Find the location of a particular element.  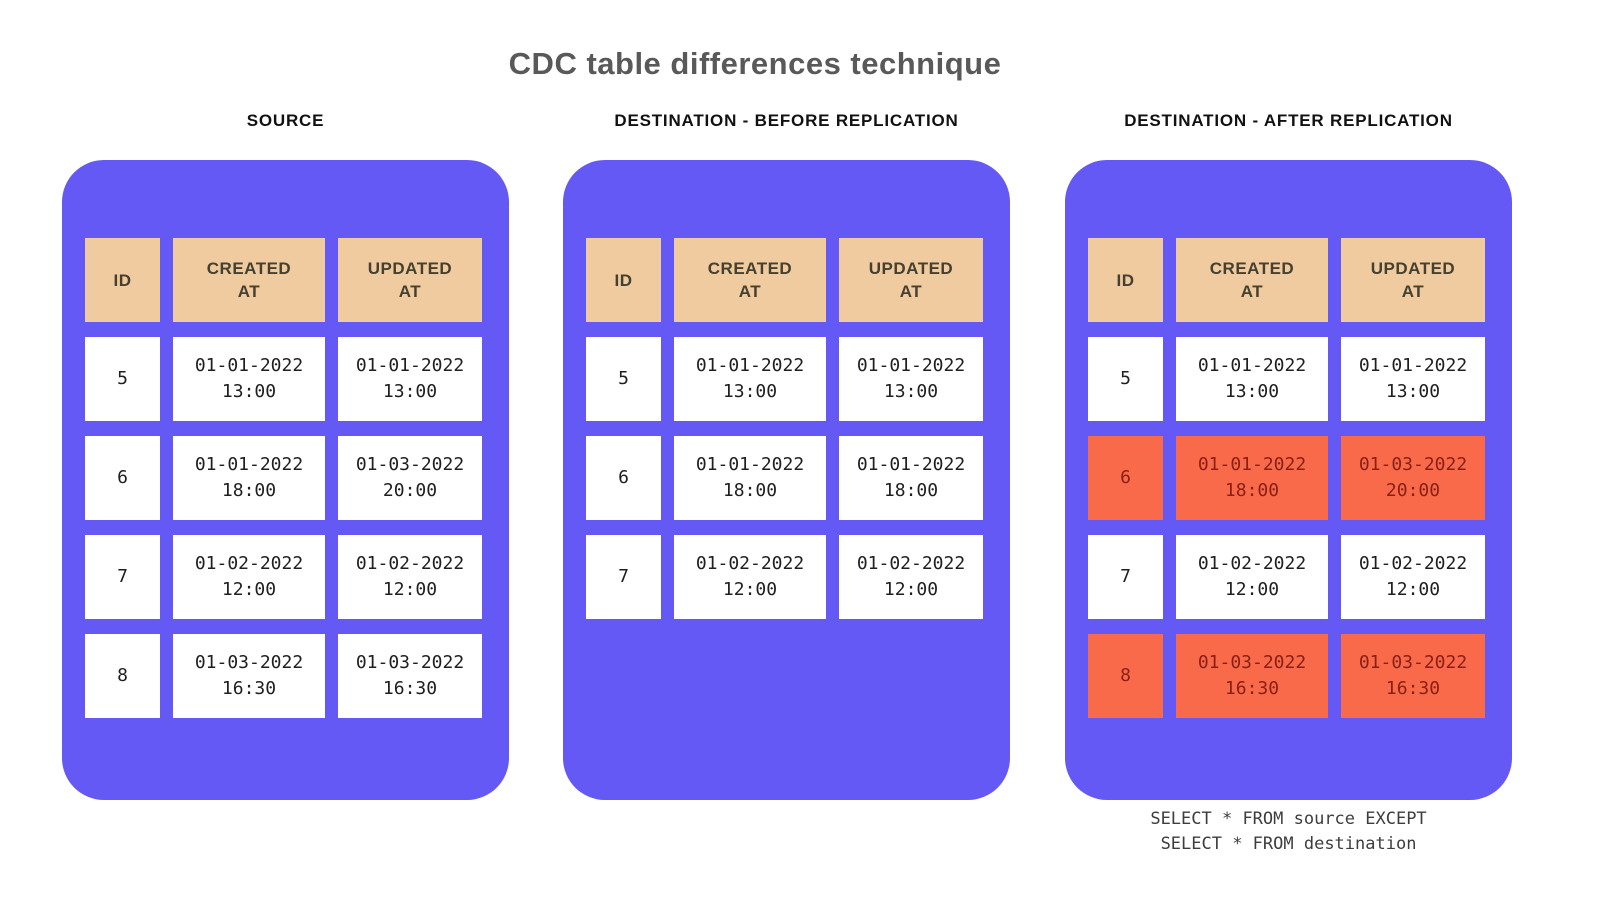

sql-note-line-1: SELECT * FROM source EXCEPT is located at coordinates (1288, 819).